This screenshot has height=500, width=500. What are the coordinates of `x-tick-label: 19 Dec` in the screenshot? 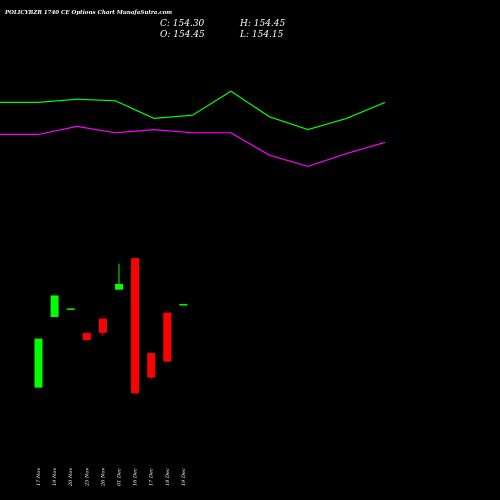 It's located at (184, 477).